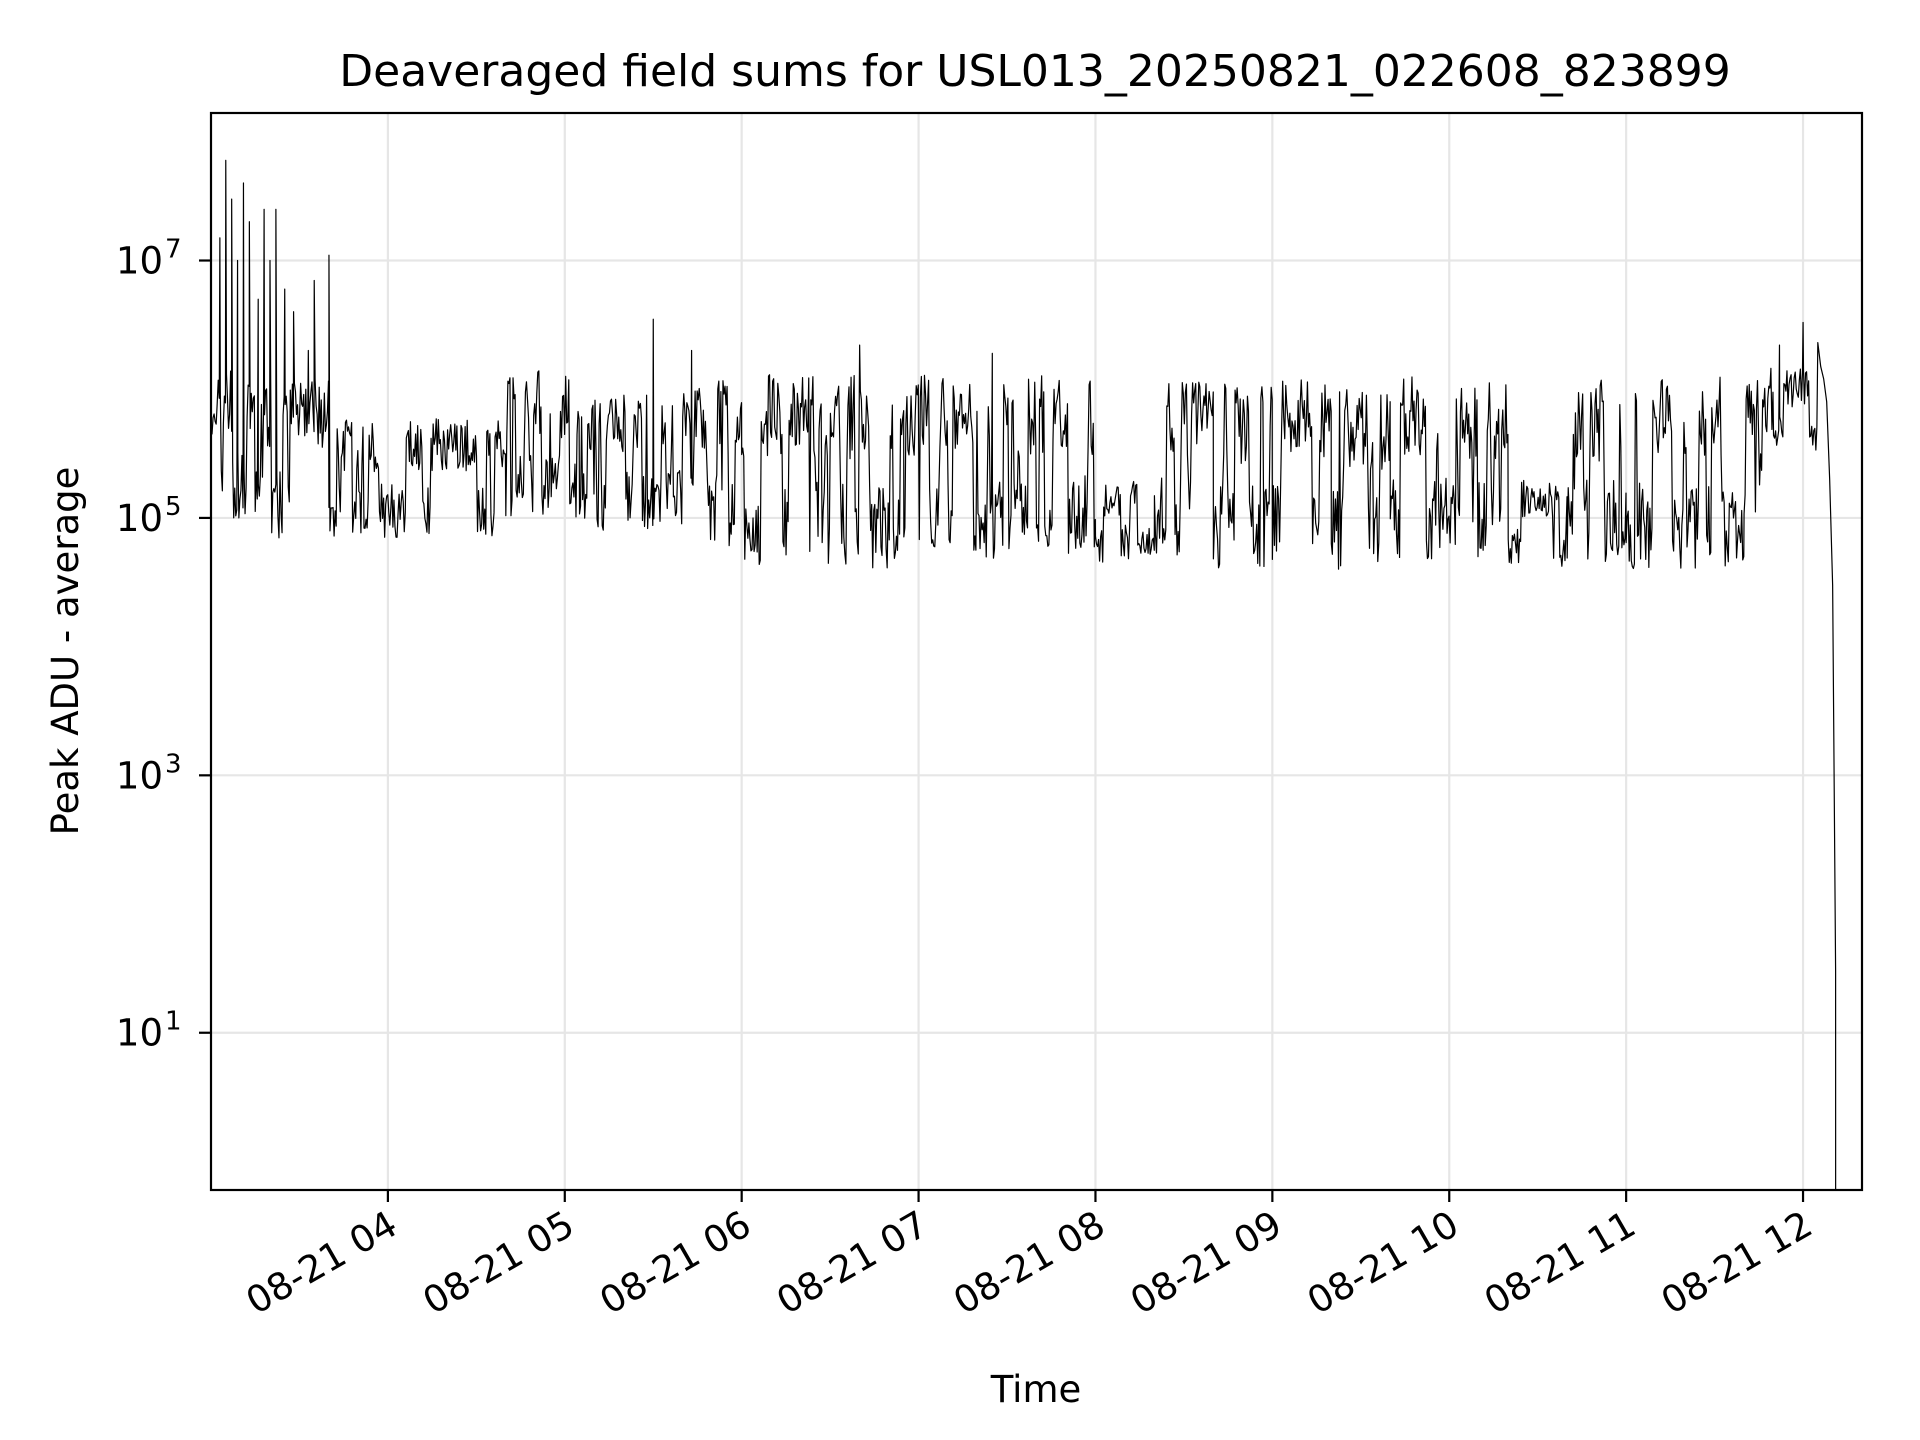  I want to click on x-tick-label: 08-21 08, so click(1029, 1263).